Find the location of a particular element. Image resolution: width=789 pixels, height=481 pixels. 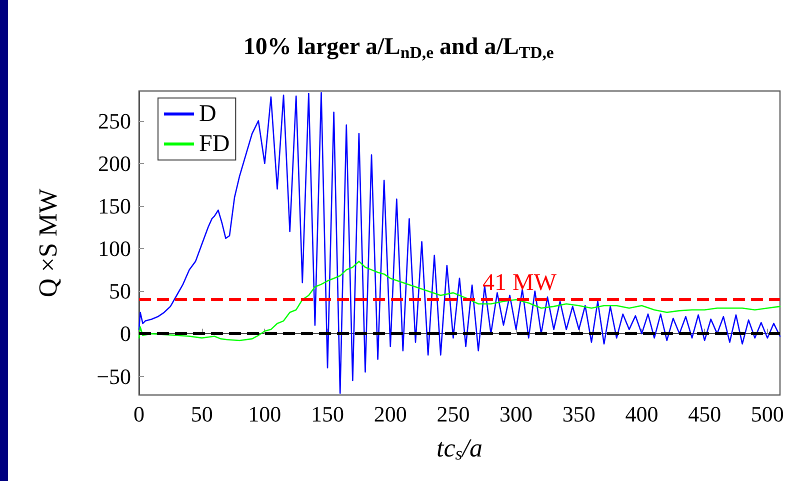

y-tick-label: 0 is located at coordinates (125, 333).